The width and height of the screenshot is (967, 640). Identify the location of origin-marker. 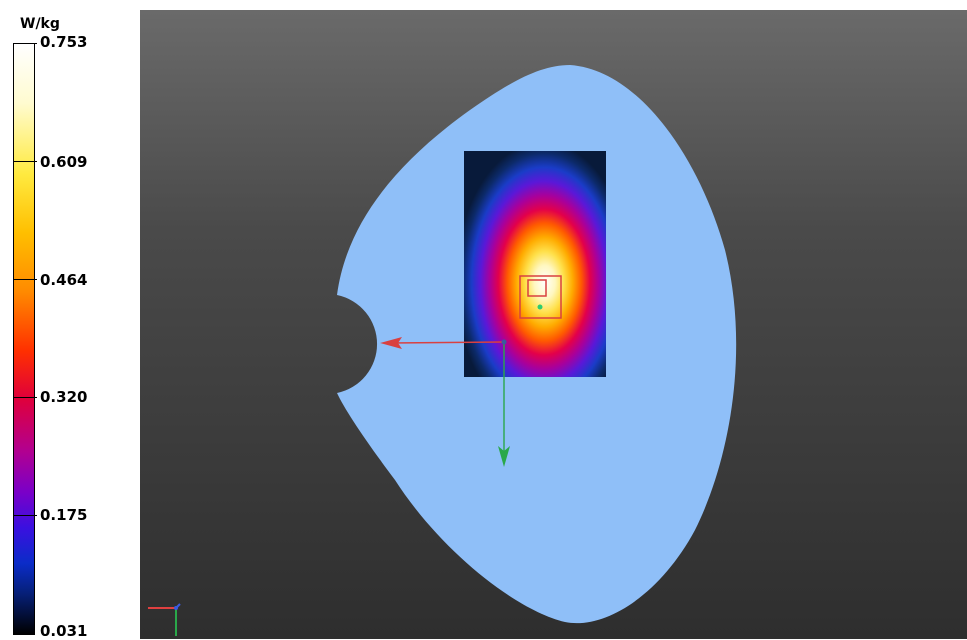
(504, 342).